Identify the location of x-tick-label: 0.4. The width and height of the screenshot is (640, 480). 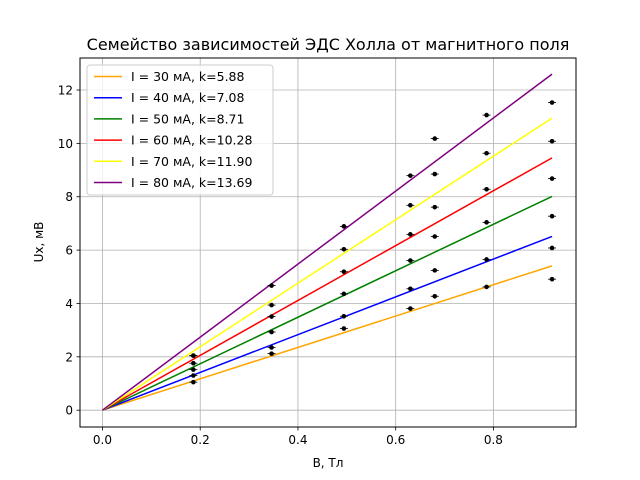
(297, 440).